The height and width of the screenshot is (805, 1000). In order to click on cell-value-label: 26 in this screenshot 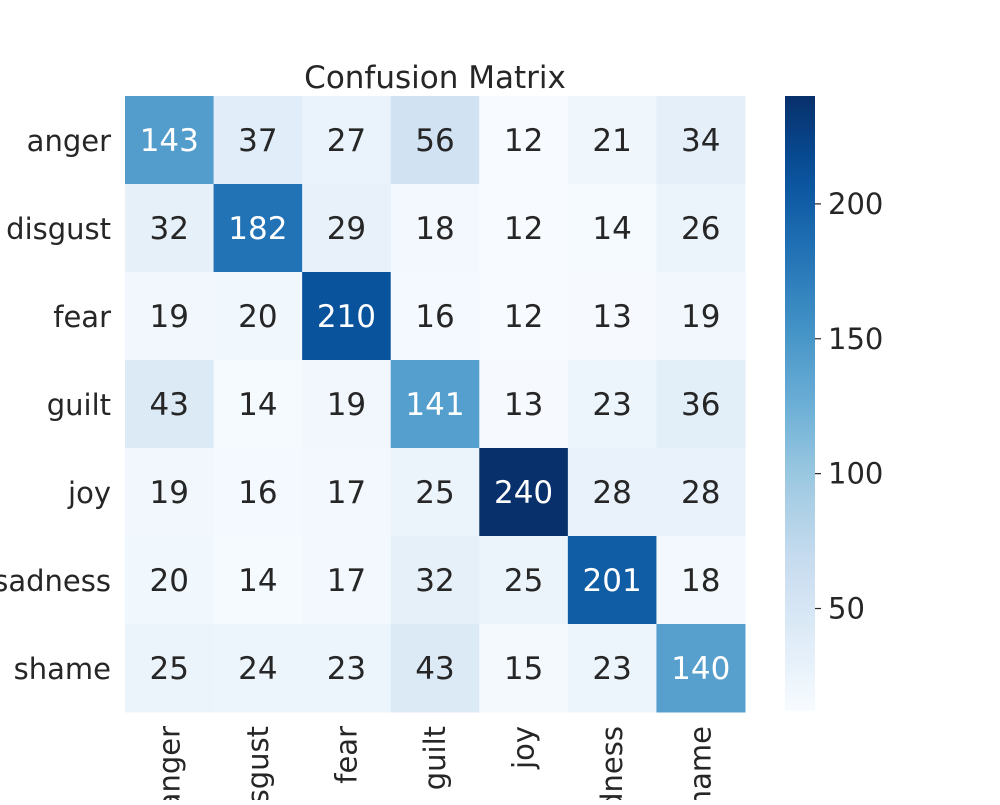, I will do `click(700, 229)`.